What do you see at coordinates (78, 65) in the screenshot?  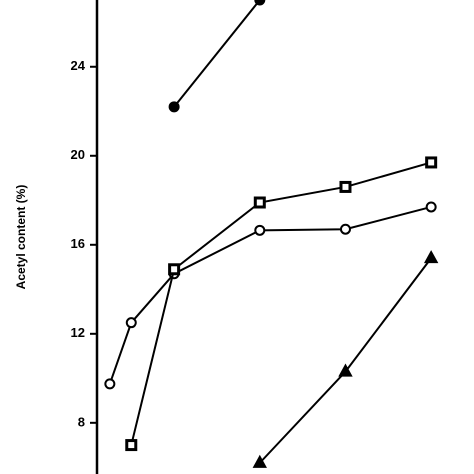 I see `y-tick-label: 24` at bounding box center [78, 65].